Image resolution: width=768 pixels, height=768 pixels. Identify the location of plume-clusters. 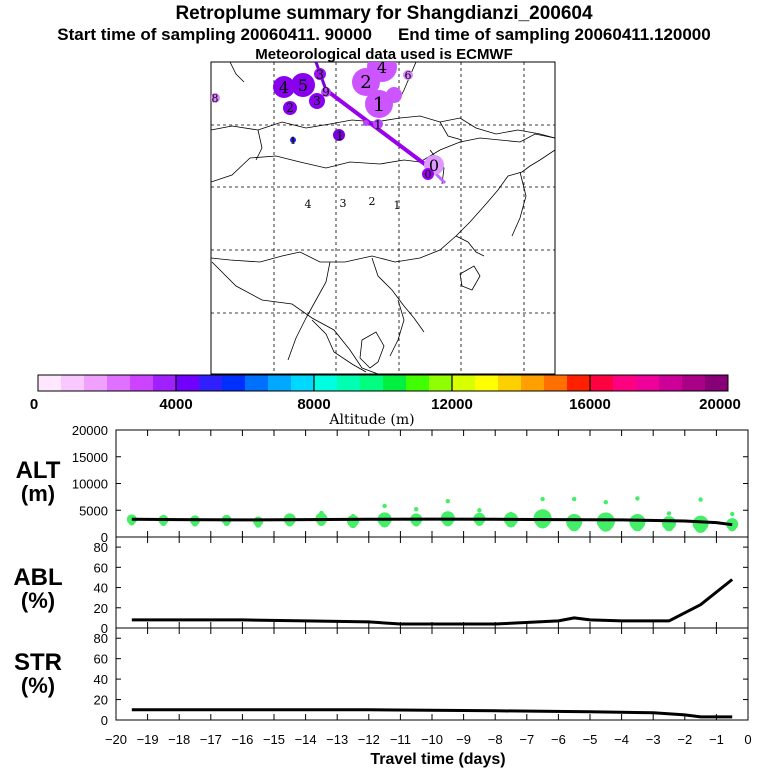
(327, 121).